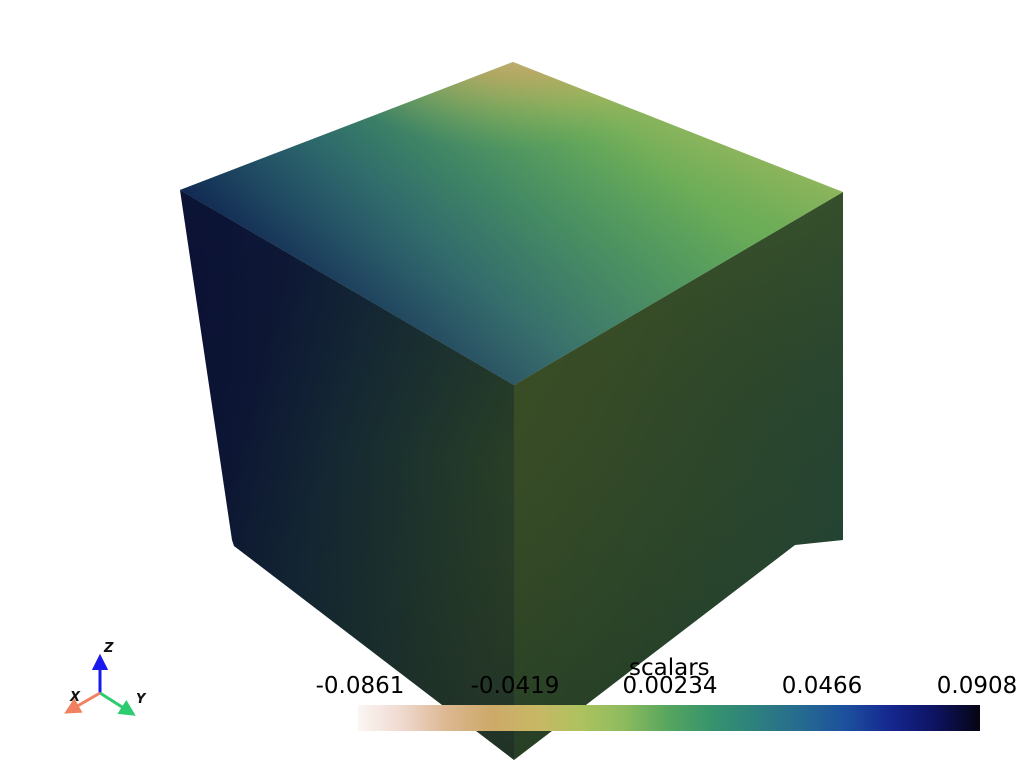  Describe the element at coordinates (670, 686) in the screenshot. I see `scalar-bar-tick-2: 0.00234` at that location.